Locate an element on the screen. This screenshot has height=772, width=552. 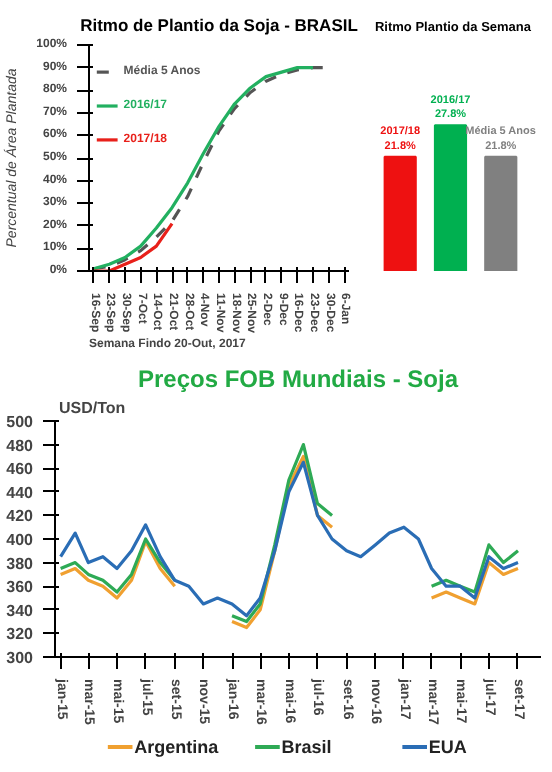
legend-label: Argentina is located at coordinates (177, 747).